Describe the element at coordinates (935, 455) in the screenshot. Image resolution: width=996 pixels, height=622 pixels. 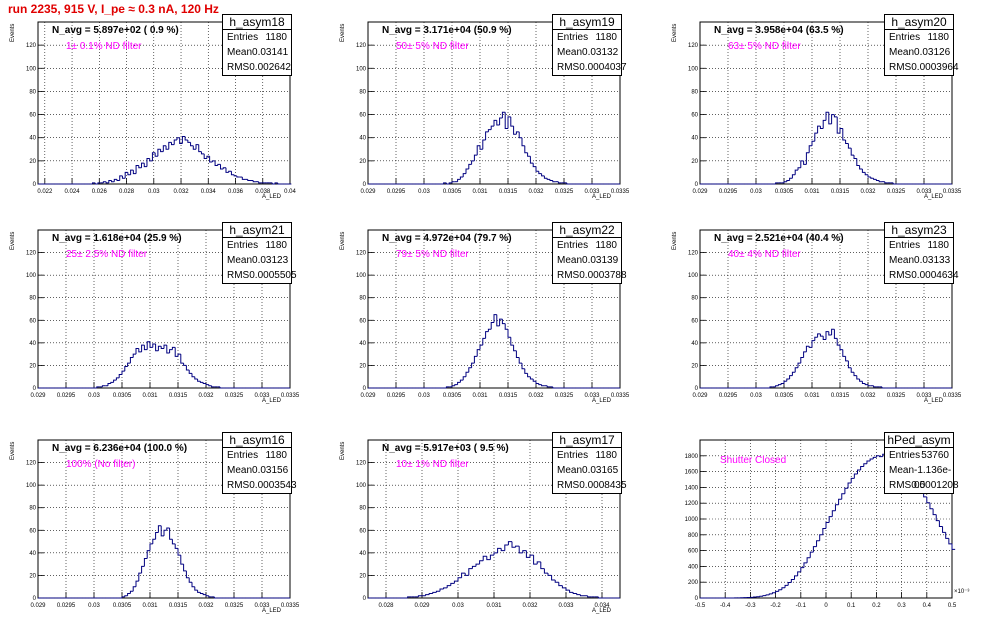
I see `stat-value-entries: 53760` at that location.